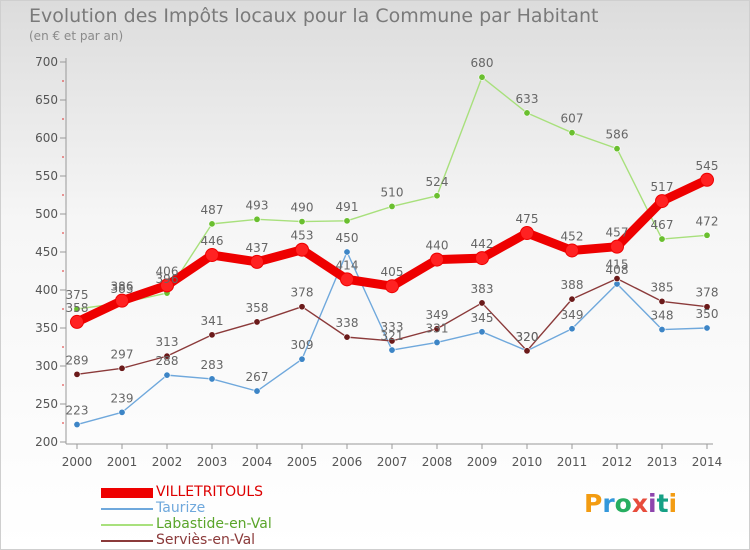 This screenshot has width=750, height=550. What do you see at coordinates (707, 221) in the screenshot?
I see `data-label: 472` at bounding box center [707, 221].